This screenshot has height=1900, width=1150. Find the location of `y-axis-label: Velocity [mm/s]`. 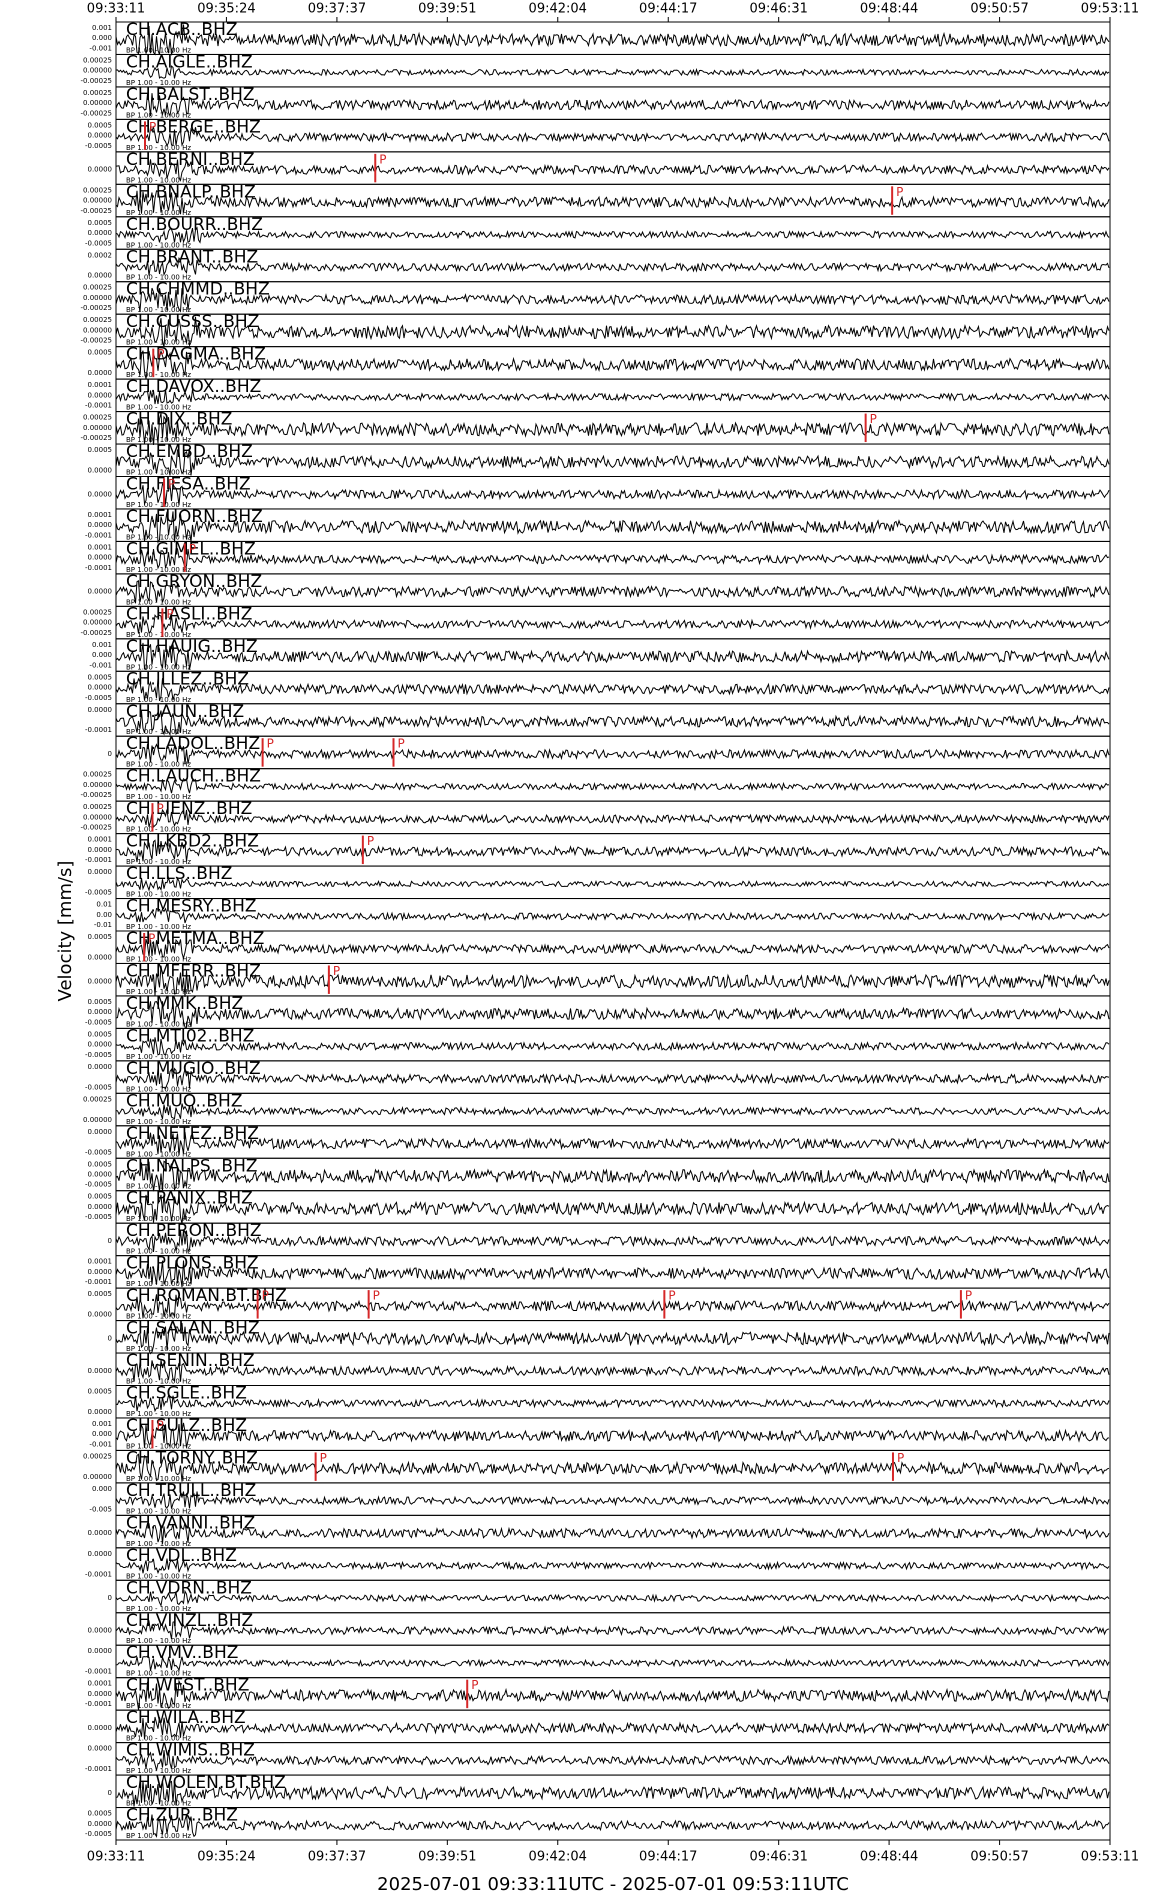

y-axis-label: Velocity [mm/s] is located at coordinates (65, 931).